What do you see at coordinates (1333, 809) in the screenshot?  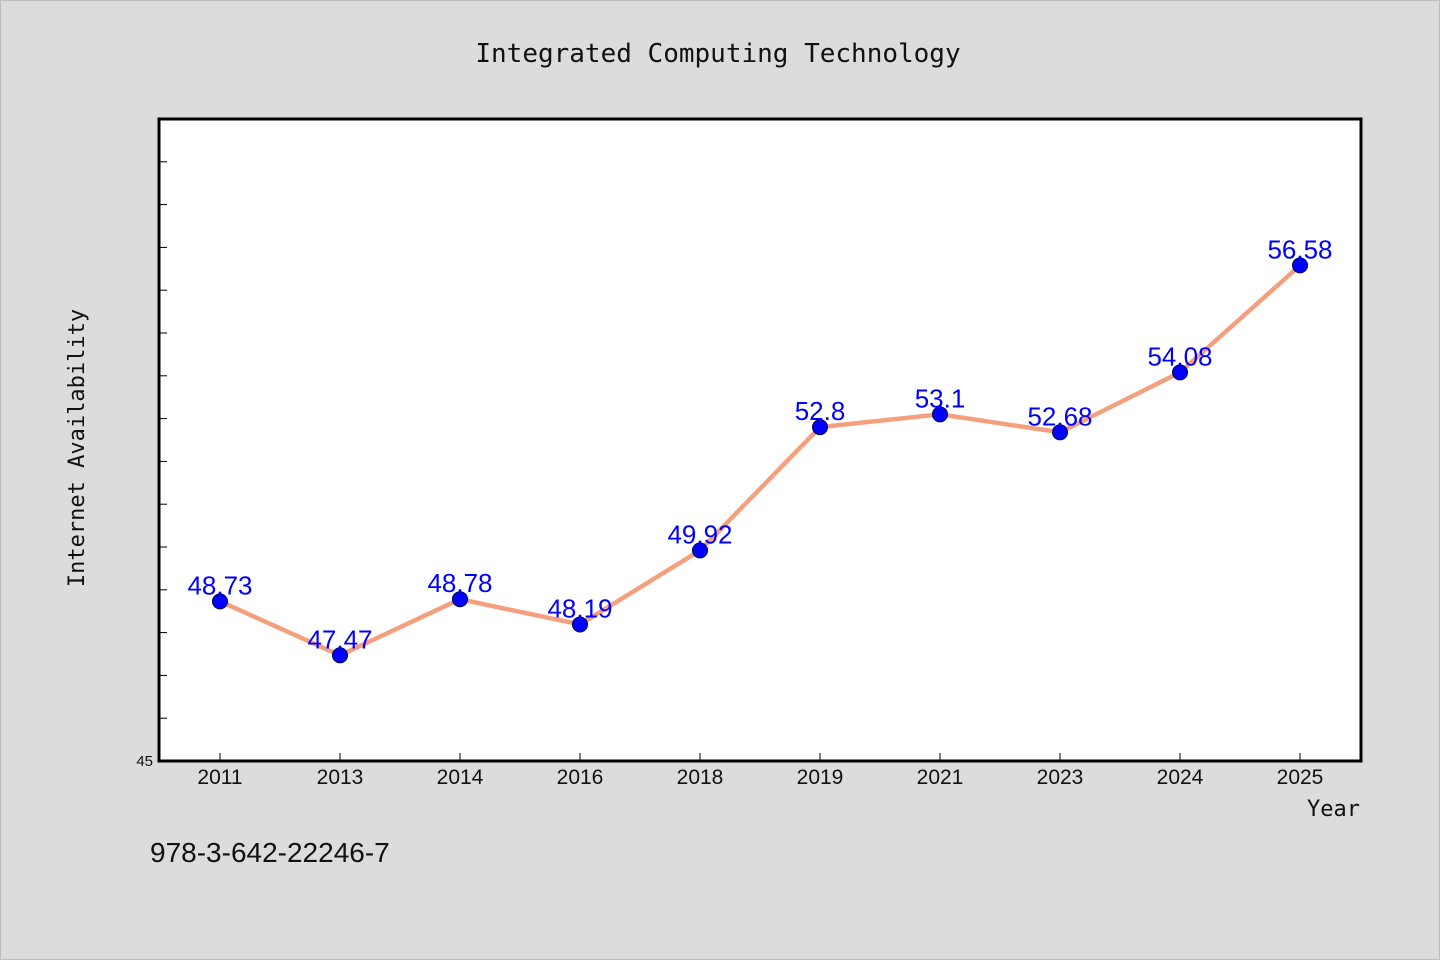 I see `x-axis-label: Year` at bounding box center [1333, 809].